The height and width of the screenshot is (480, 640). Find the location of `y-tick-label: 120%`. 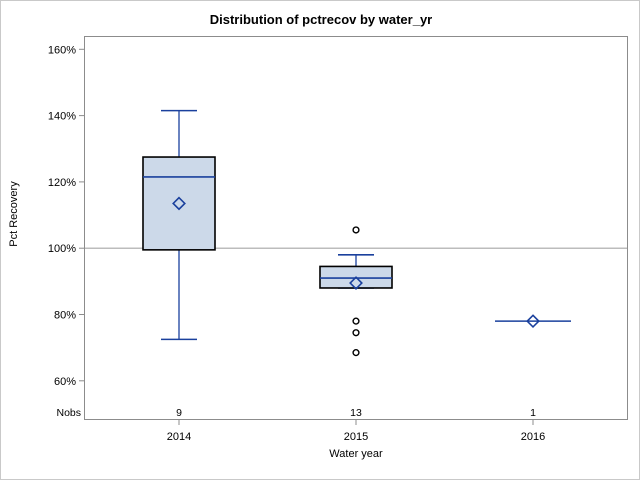

y-tick-label: 120% is located at coordinates (62, 183).